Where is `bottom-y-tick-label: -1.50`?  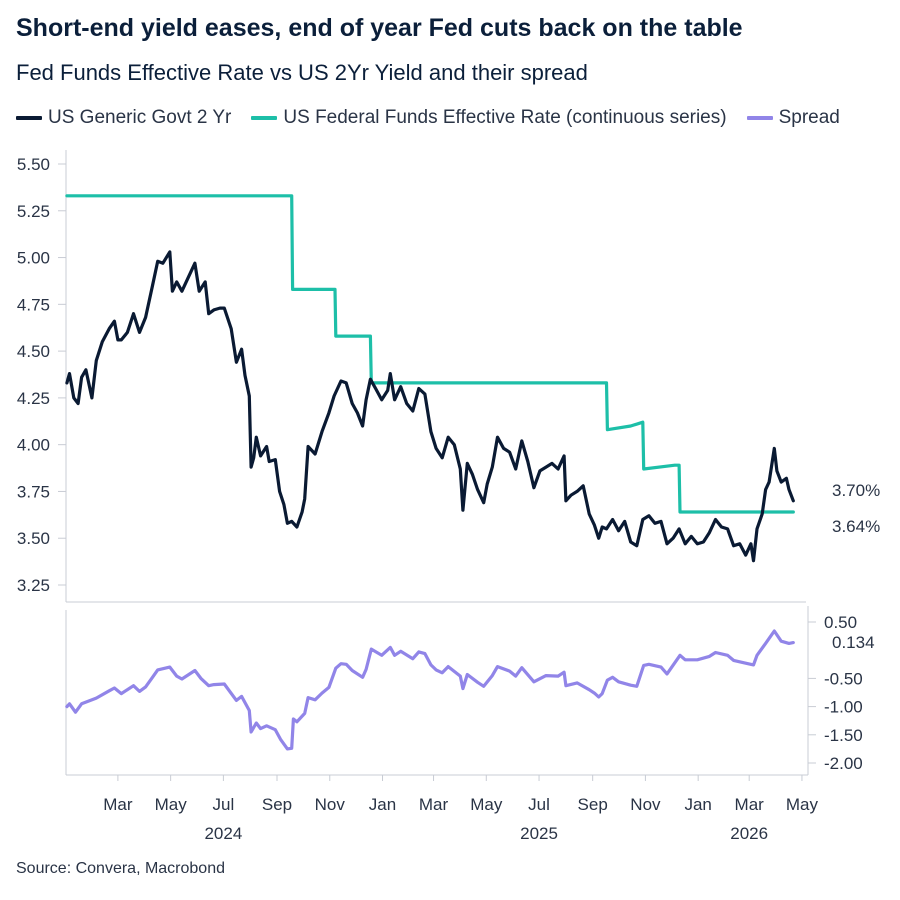
bottom-y-tick-label: -1.50 is located at coordinates (843, 735).